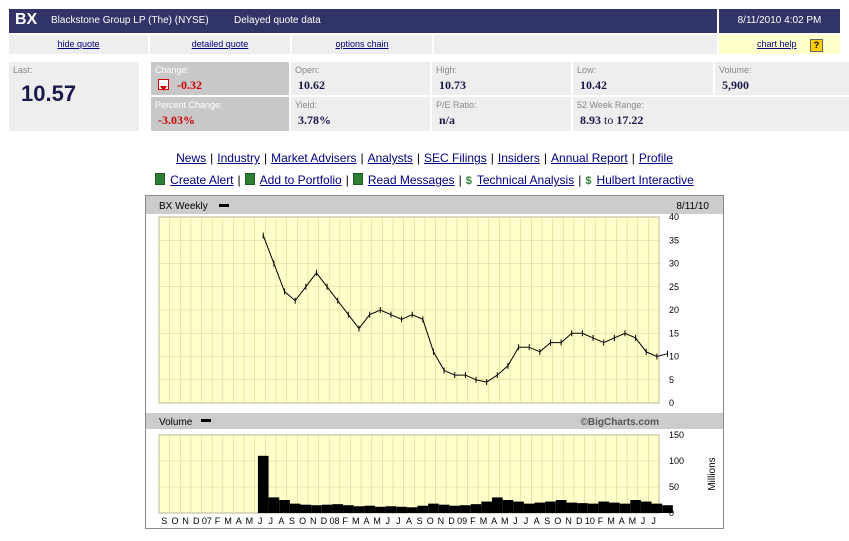 This screenshot has height=541, width=849. I want to click on low-label: Low:, so click(587, 70).